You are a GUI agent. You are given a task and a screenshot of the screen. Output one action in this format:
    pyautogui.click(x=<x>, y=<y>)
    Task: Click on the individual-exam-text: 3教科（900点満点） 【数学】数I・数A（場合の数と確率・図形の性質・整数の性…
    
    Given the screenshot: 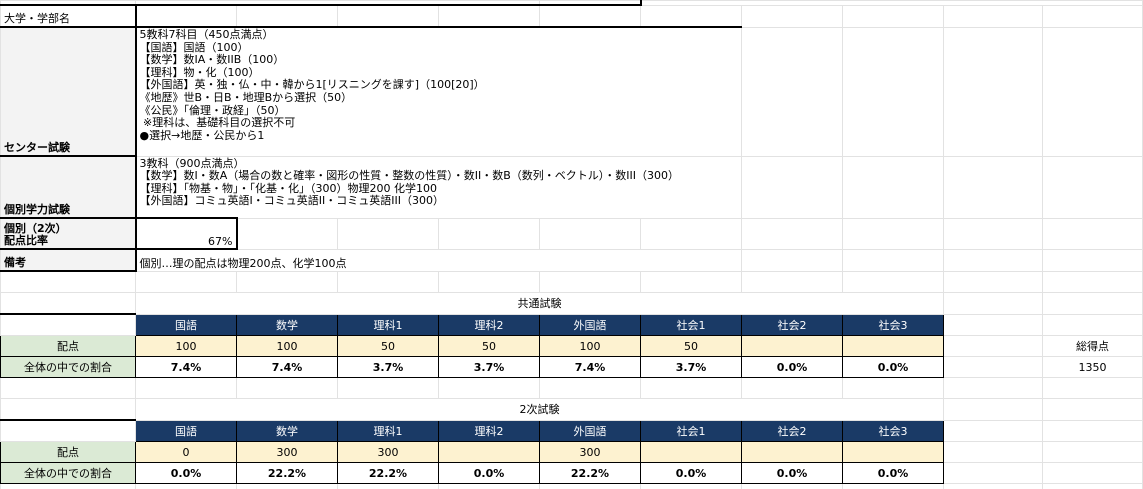 What is the action you would take?
    pyautogui.click(x=438, y=187)
    